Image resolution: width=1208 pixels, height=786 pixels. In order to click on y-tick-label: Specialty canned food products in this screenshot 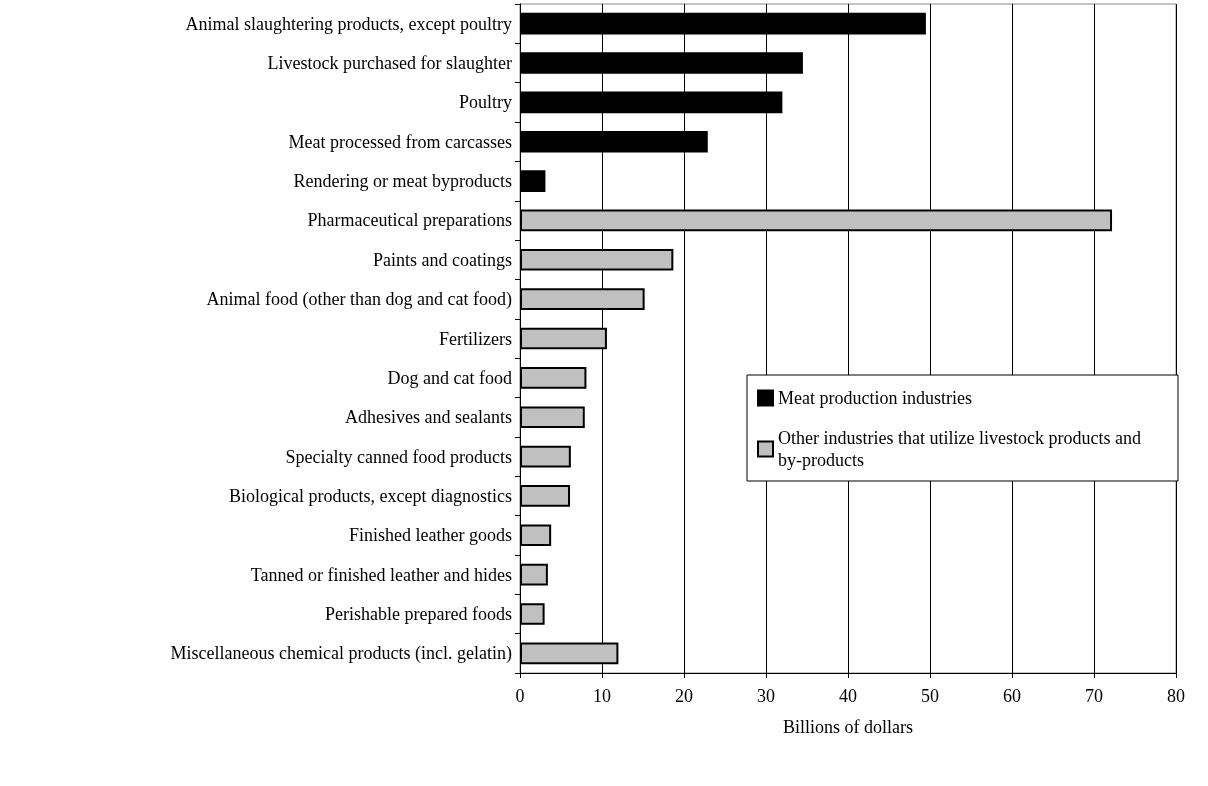, I will do `click(398, 456)`.